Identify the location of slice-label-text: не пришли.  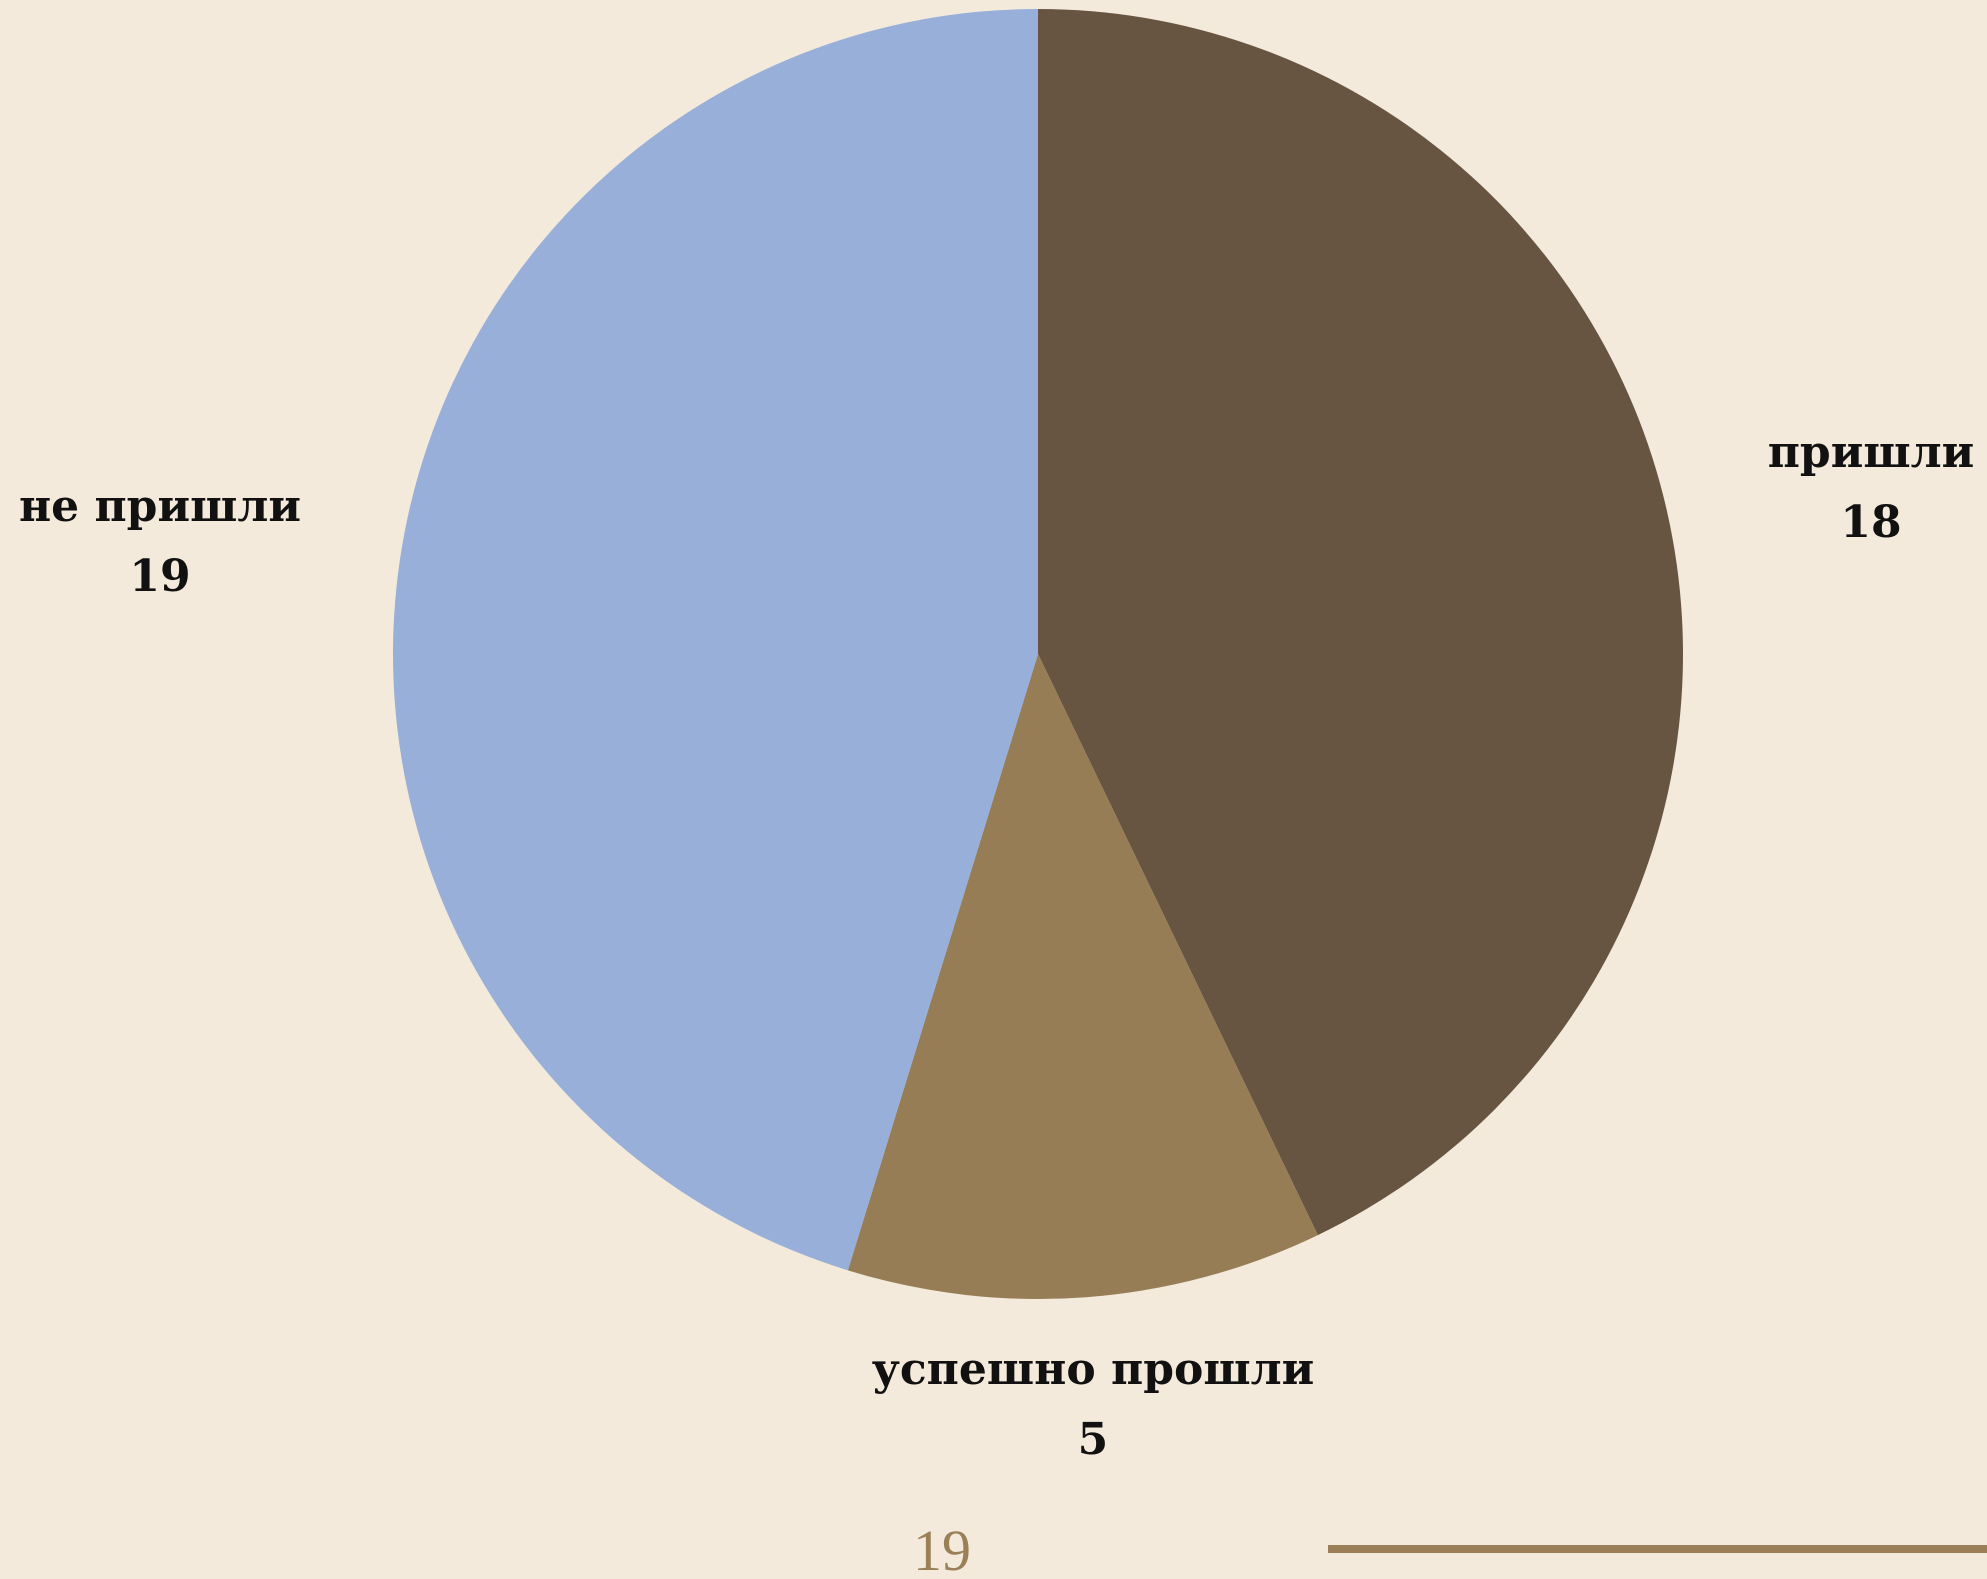
(160, 506).